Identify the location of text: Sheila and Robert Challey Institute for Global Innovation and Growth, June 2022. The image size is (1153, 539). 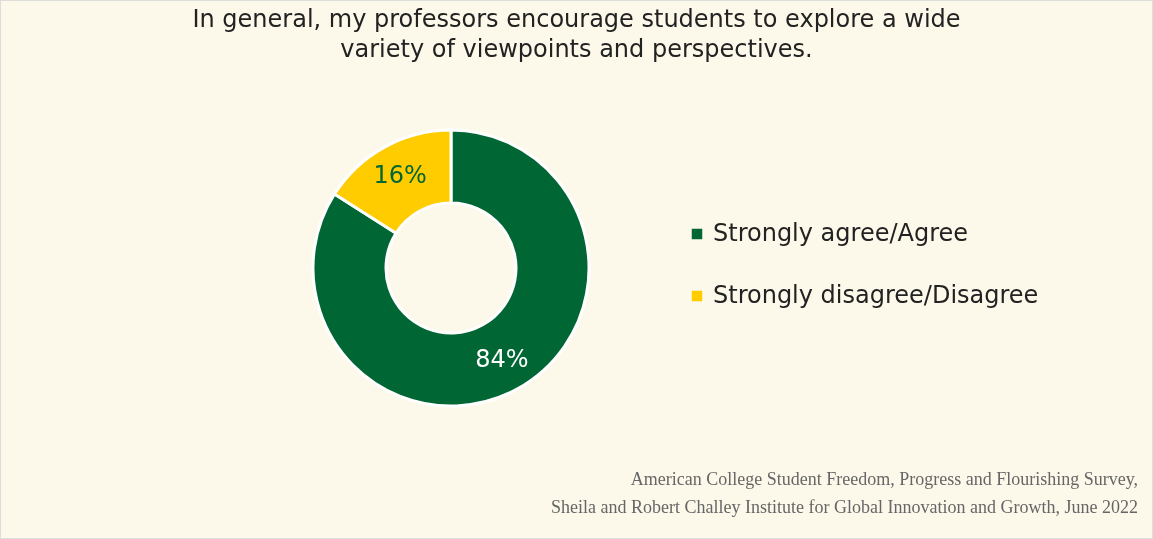
(844, 507).